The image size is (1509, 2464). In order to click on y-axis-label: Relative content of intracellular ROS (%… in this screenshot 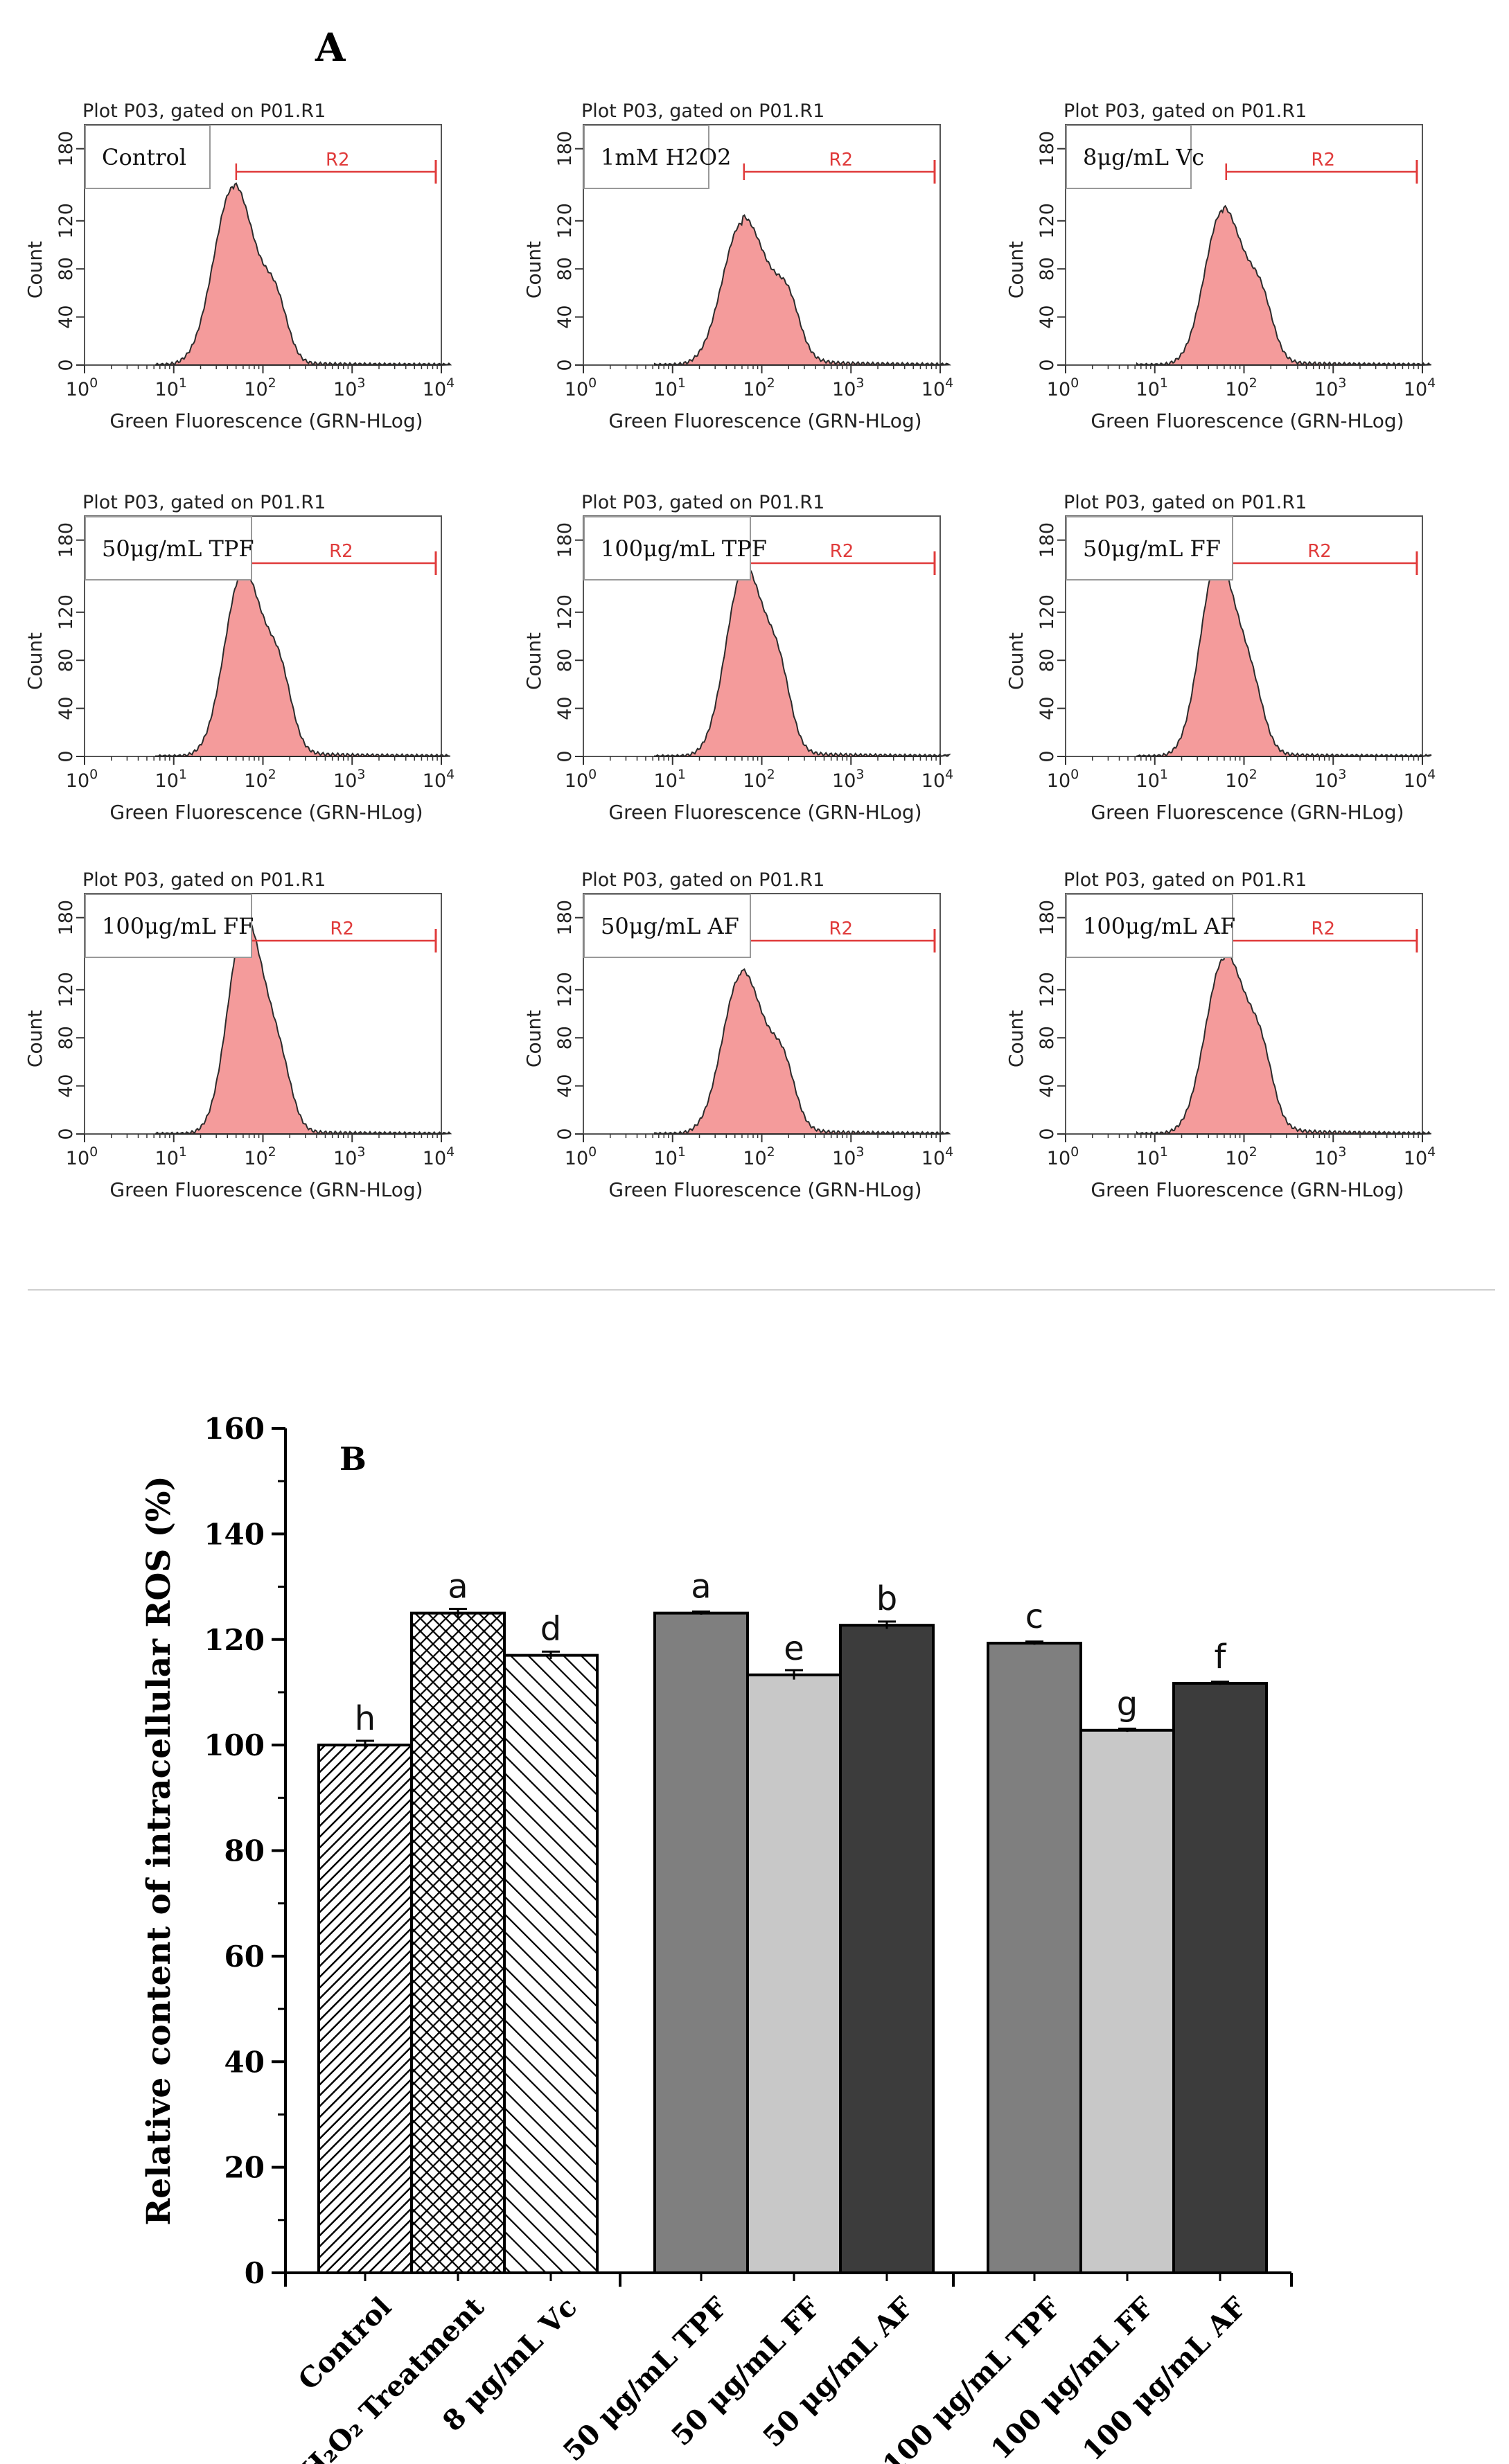, I will do `click(159, 1851)`.